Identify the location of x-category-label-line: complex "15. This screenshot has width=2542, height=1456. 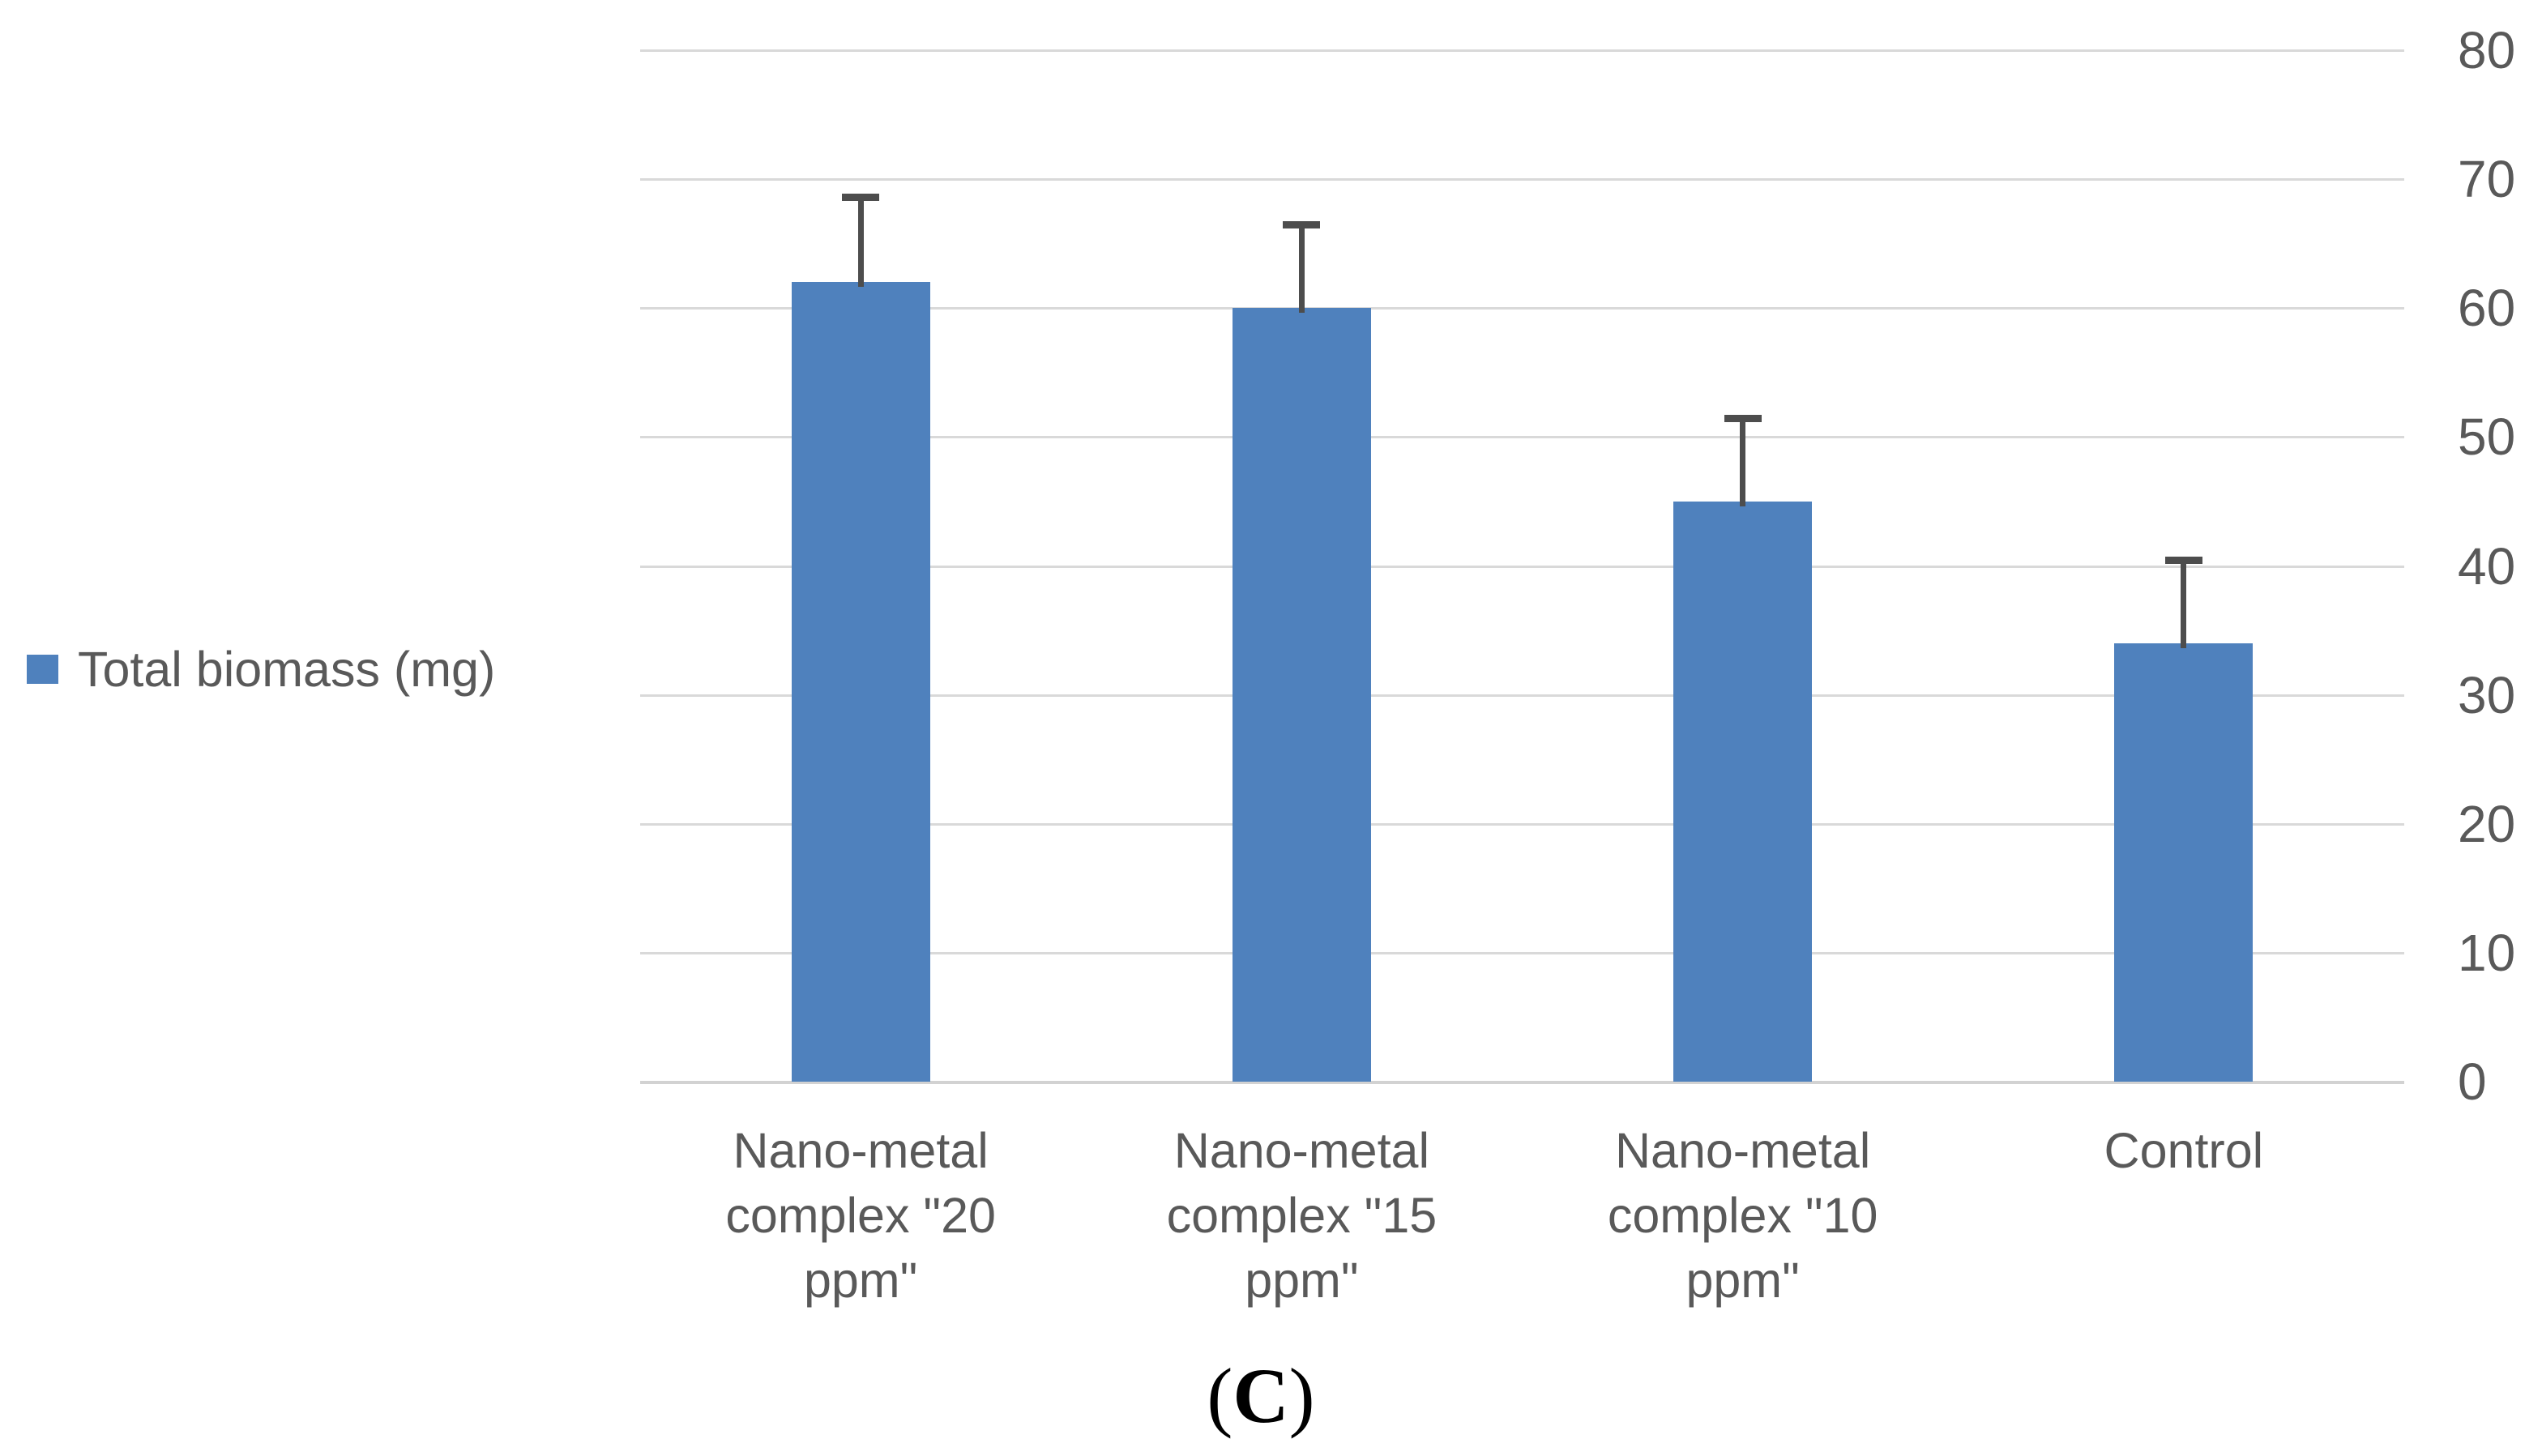
(1302, 1215).